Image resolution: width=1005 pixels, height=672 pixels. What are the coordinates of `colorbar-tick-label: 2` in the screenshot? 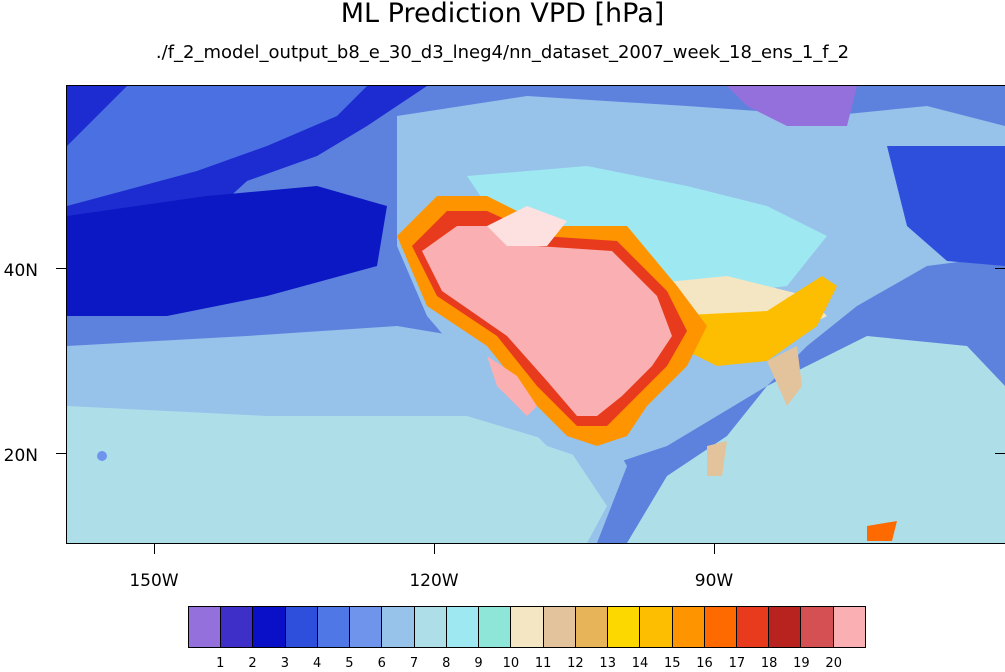 It's located at (252, 663).